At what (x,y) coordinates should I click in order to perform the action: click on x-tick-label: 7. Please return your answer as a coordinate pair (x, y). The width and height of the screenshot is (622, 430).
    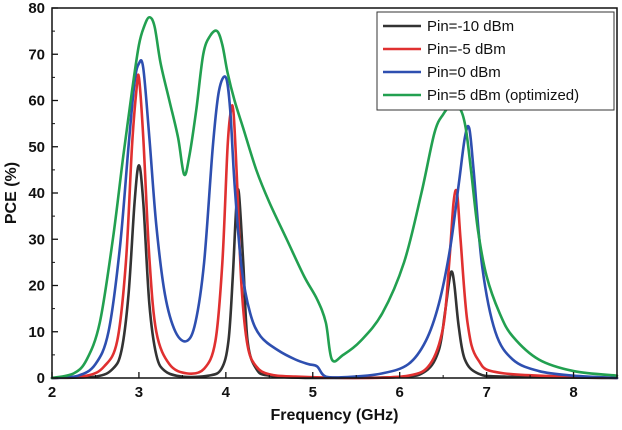
    Looking at the image, I should click on (486, 392).